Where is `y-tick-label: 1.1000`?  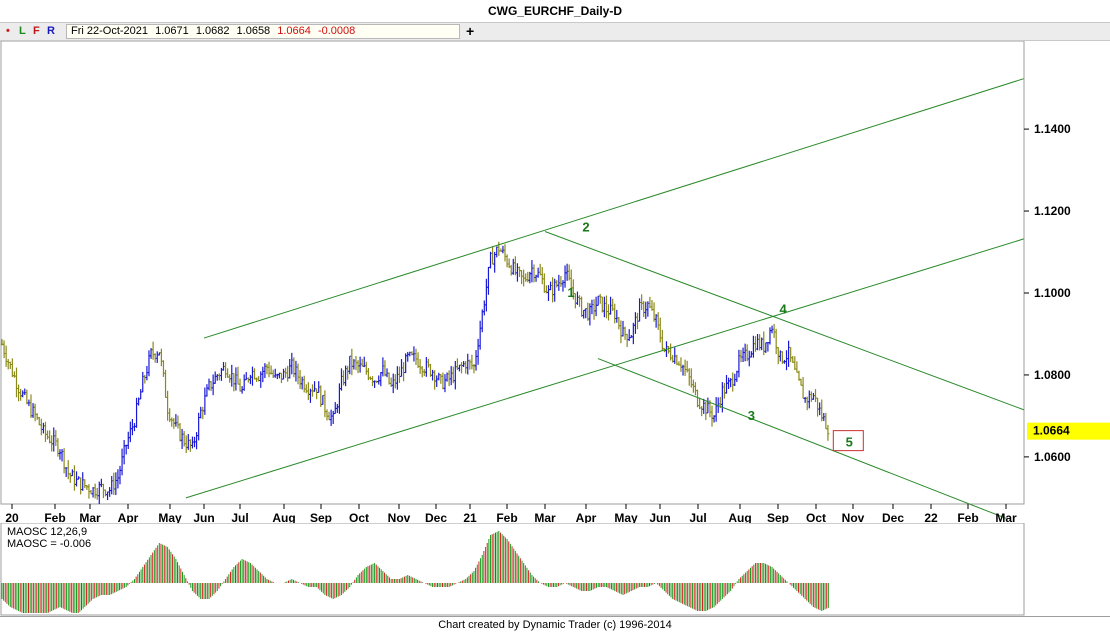 y-tick-label: 1.1000 is located at coordinates (1052, 293).